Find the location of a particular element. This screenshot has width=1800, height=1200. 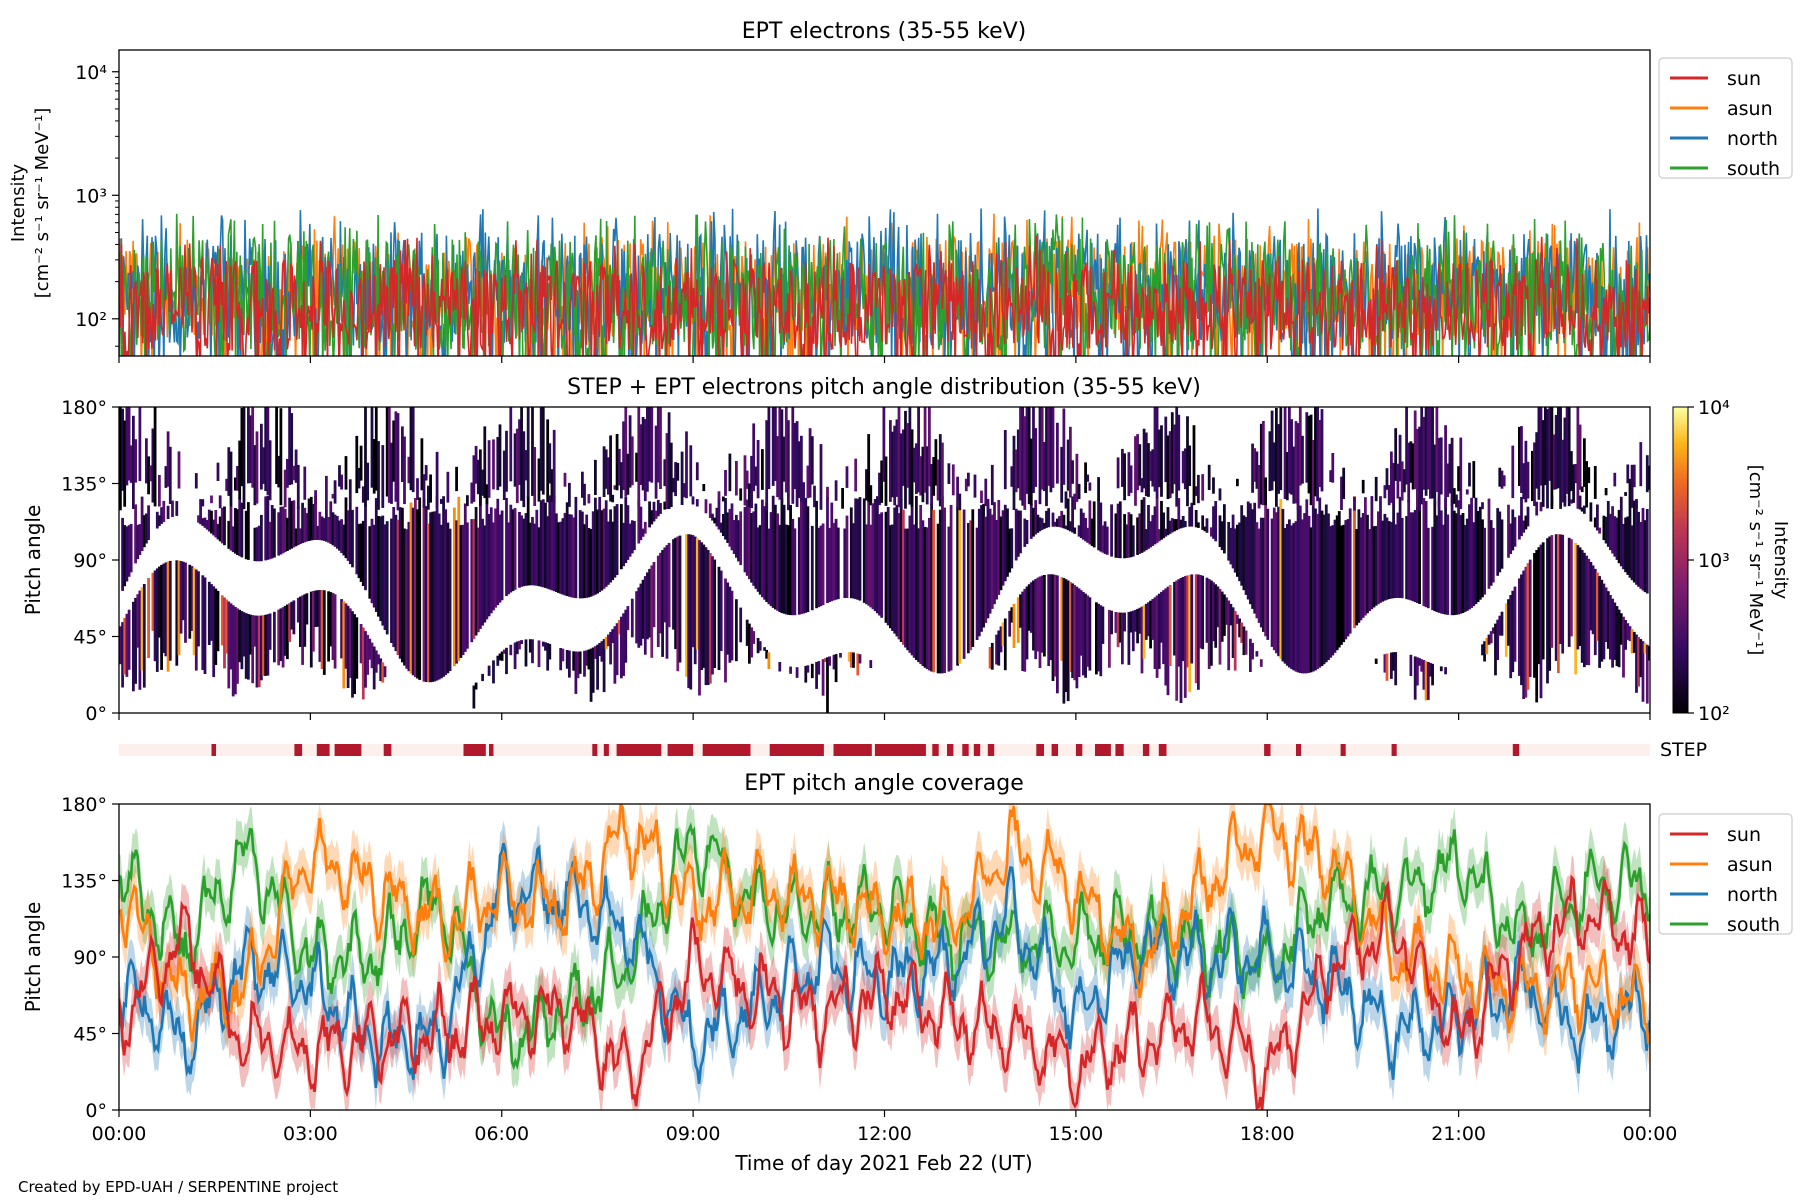

y-tick-label: 135° is located at coordinates (84, 485).